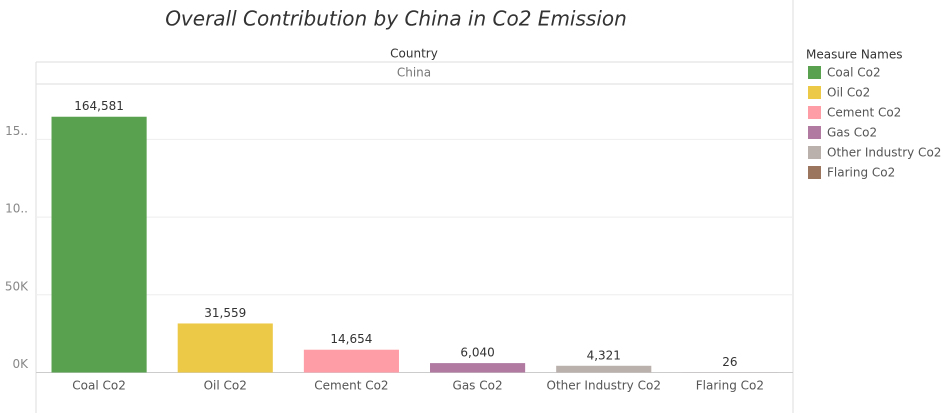 The image size is (945, 413). Describe the element at coordinates (351, 339) in the screenshot. I see `value-label: 14,654` at that location.